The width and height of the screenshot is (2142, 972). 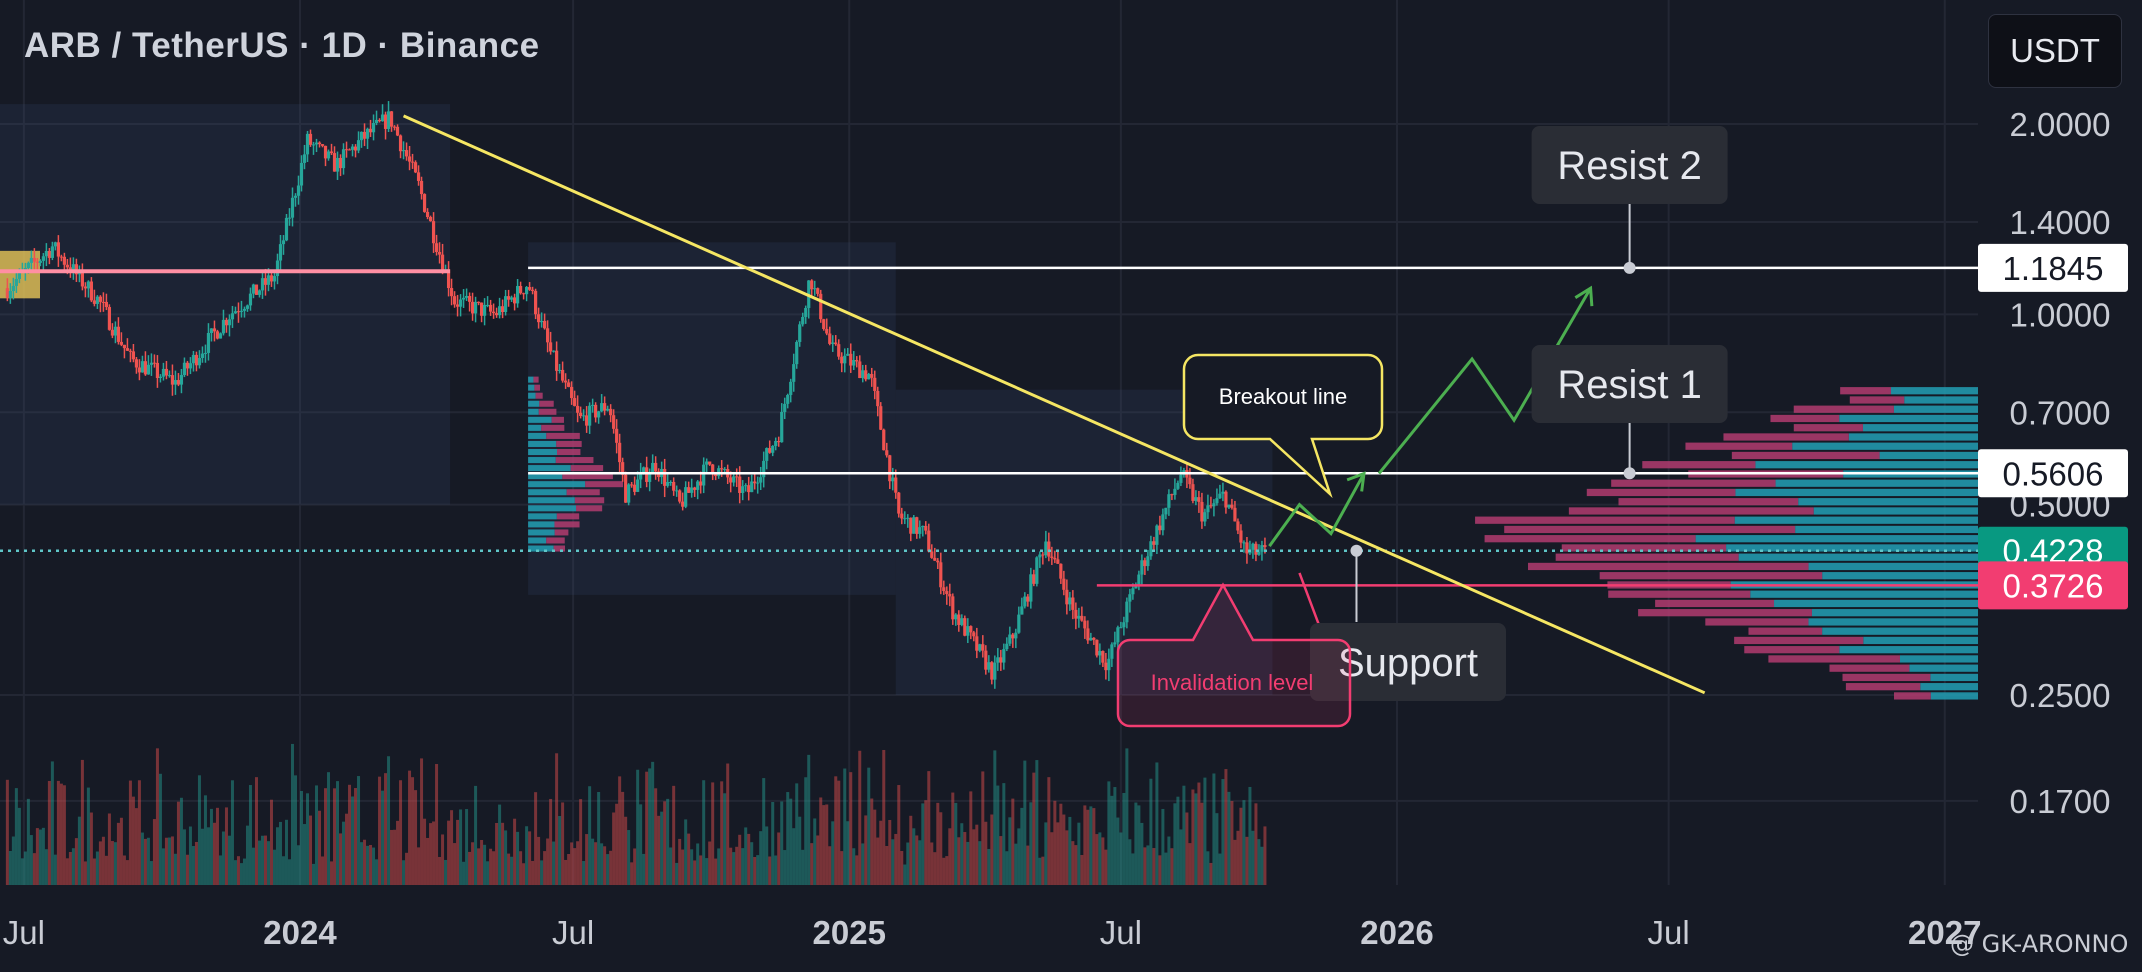 I want to click on resist-2-tag-label: 1.1845, so click(x=2053, y=268).